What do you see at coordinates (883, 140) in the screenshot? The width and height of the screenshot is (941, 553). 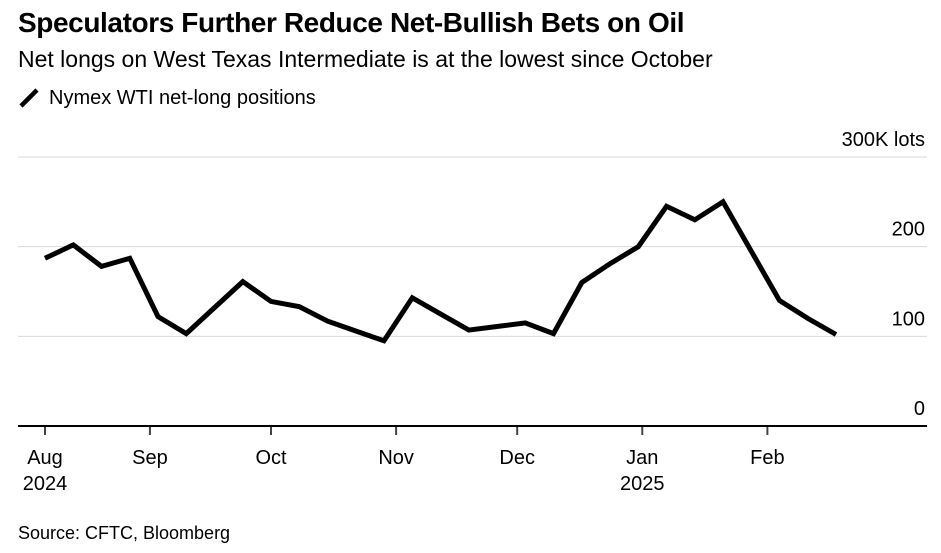 I see `y-axis-label: 300K lots` at bounding box center [883, 140].